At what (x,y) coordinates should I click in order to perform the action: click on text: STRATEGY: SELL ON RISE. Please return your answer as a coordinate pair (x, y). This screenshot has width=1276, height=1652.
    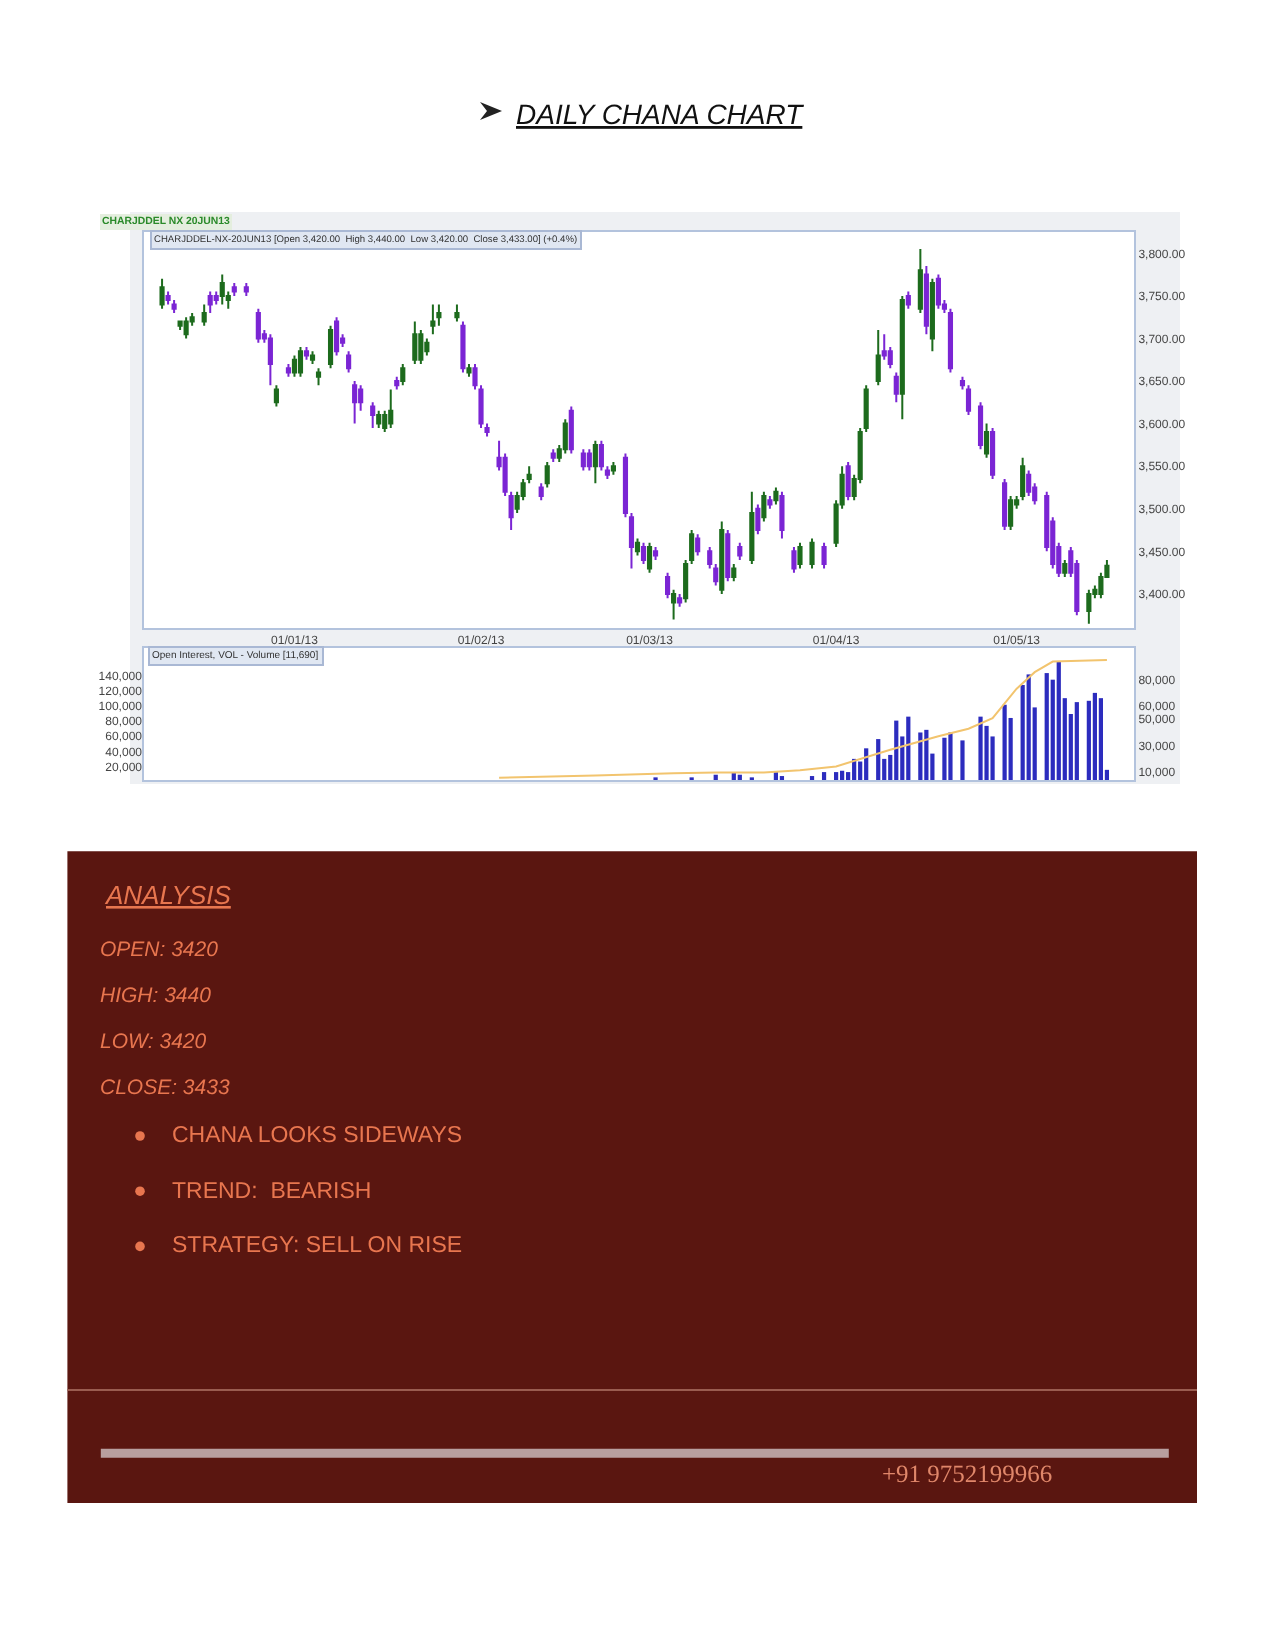
    Looking at the image, I should click on (317, 1246).